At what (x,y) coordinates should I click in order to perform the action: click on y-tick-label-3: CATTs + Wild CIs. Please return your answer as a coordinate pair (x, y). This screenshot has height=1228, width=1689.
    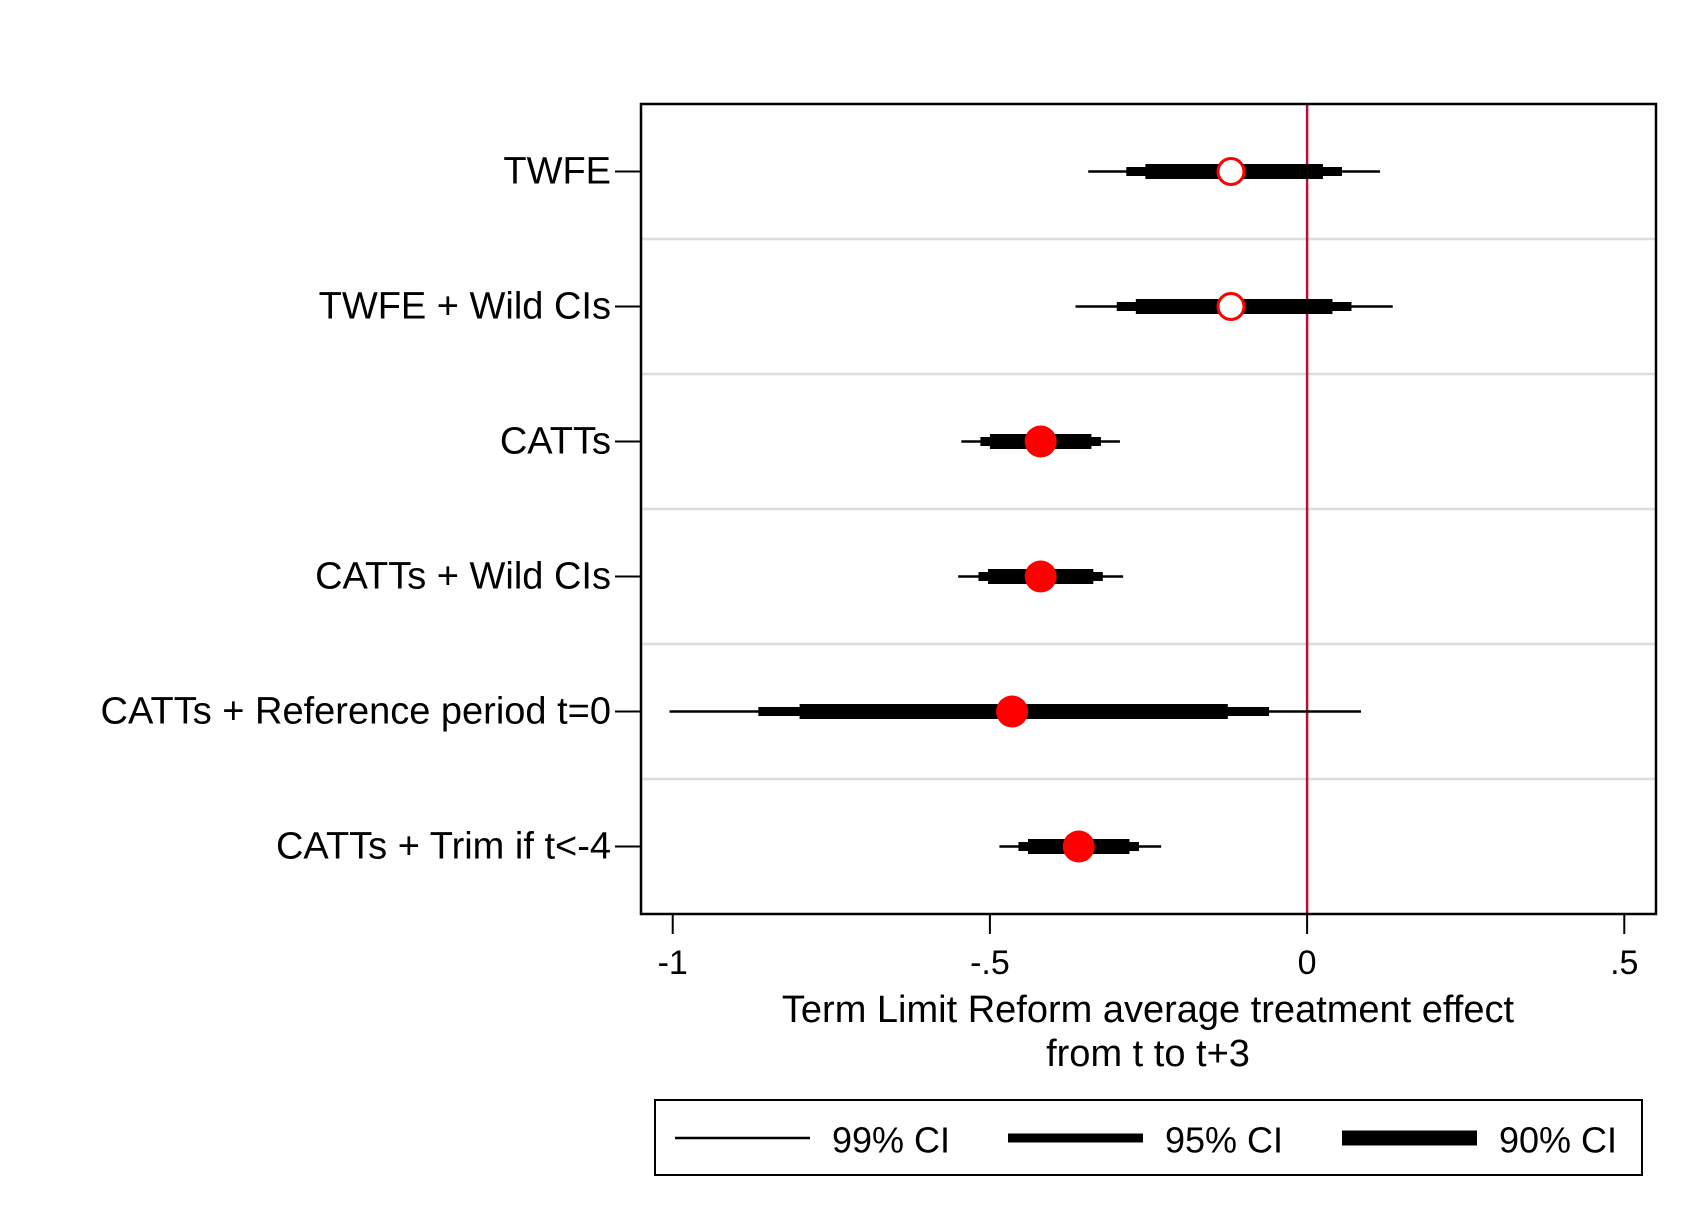
    Looking at the image, I should click on (463, 577).